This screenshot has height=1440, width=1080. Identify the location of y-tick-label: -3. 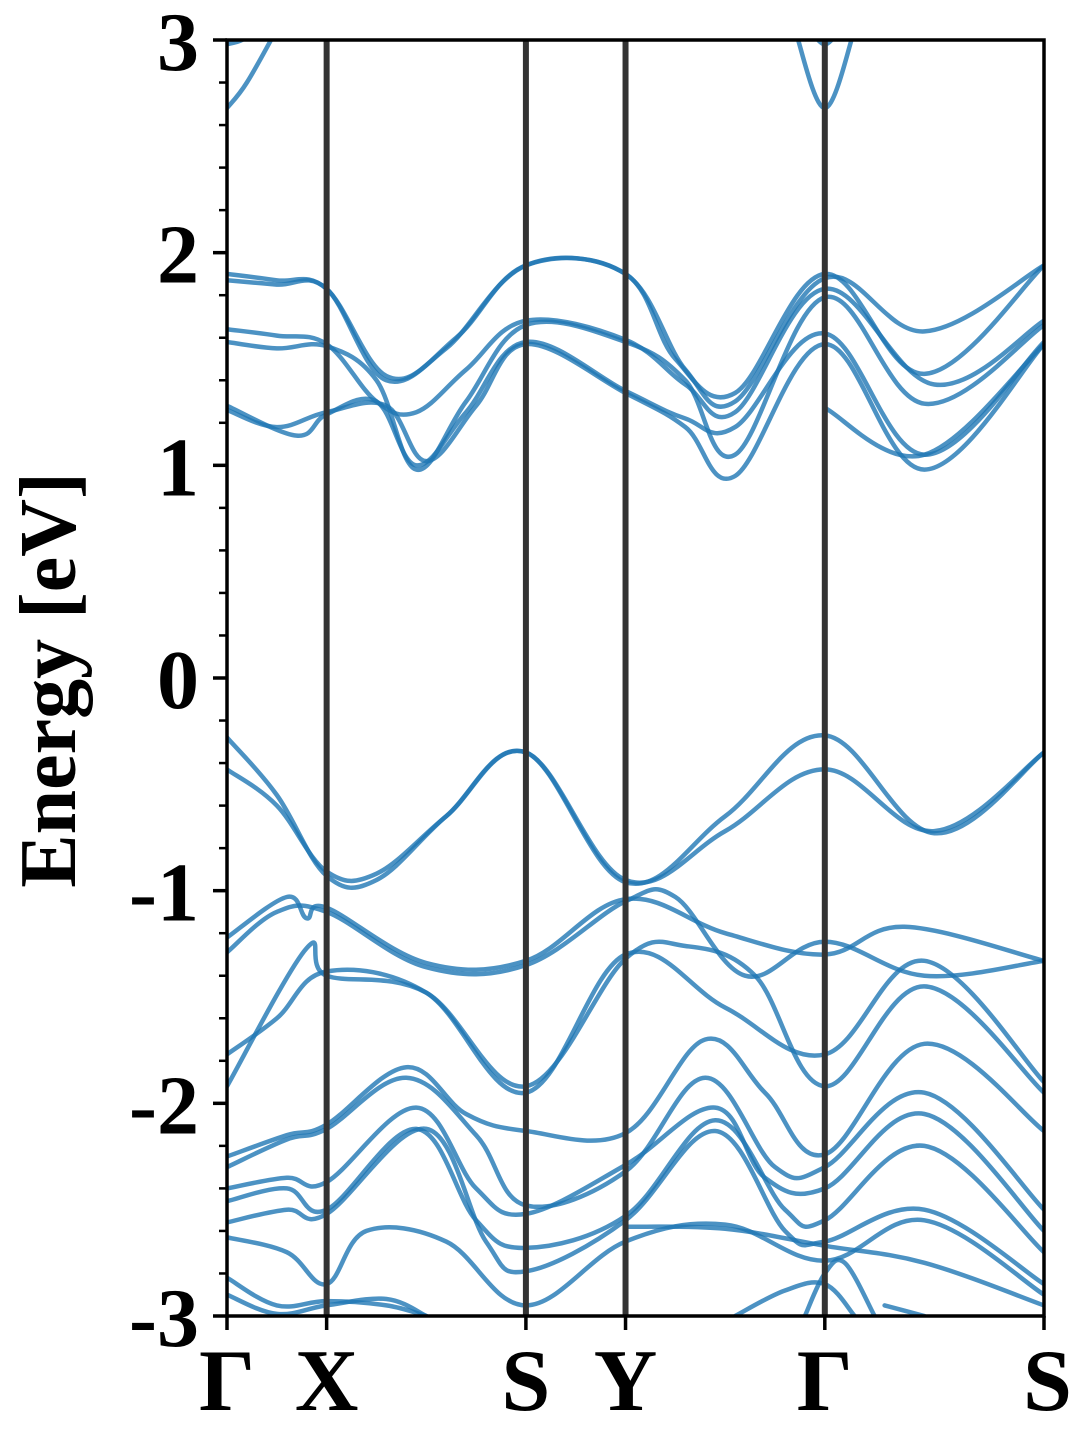
(164, 1318).